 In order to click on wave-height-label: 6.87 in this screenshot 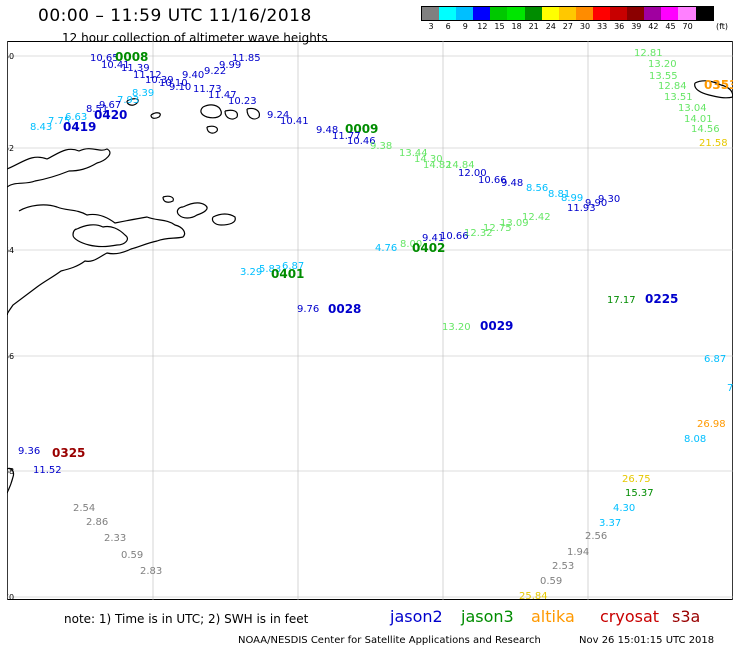, I will do `click(293, 266)`.